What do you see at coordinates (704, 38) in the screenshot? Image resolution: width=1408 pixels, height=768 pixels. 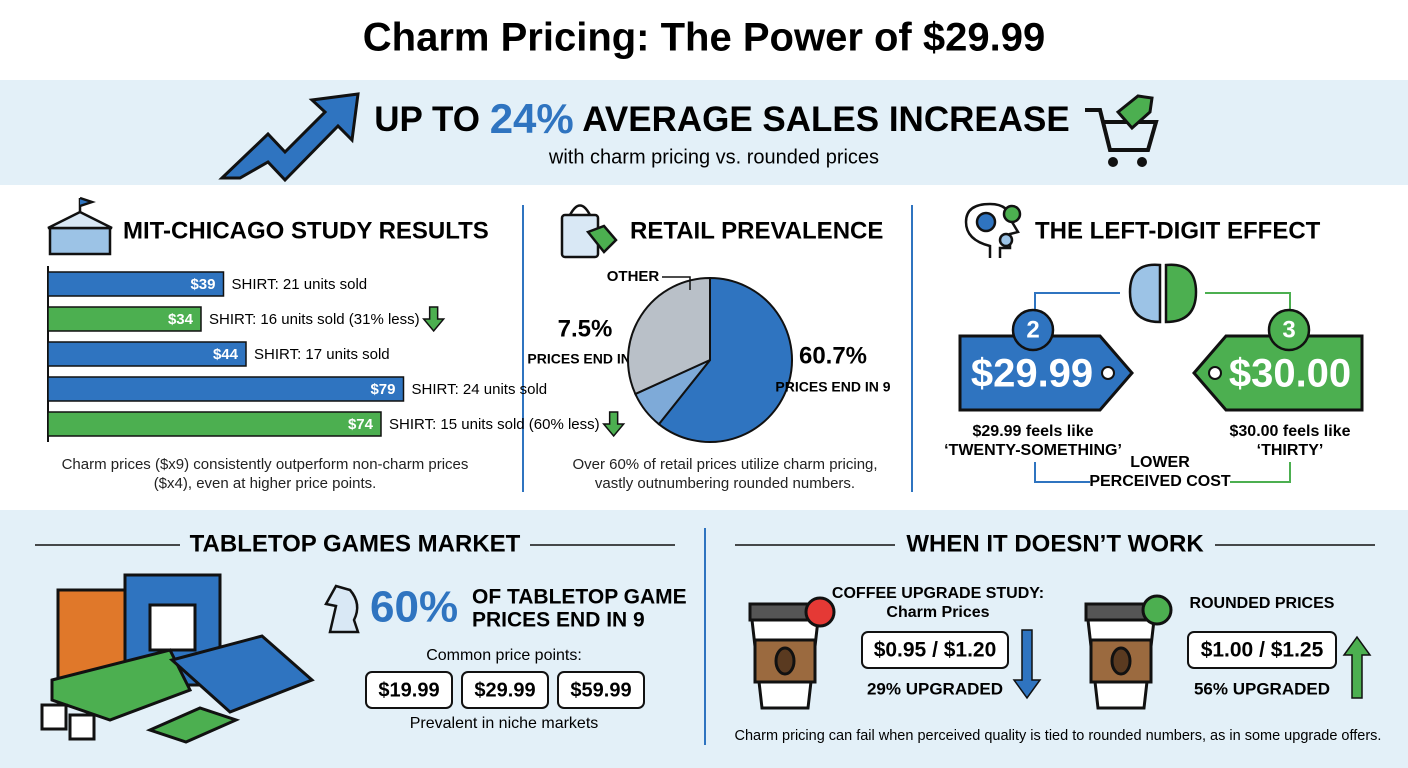 I see `title: Charm Pricing: The Power of $29.99` at bounding box center [704, 38].